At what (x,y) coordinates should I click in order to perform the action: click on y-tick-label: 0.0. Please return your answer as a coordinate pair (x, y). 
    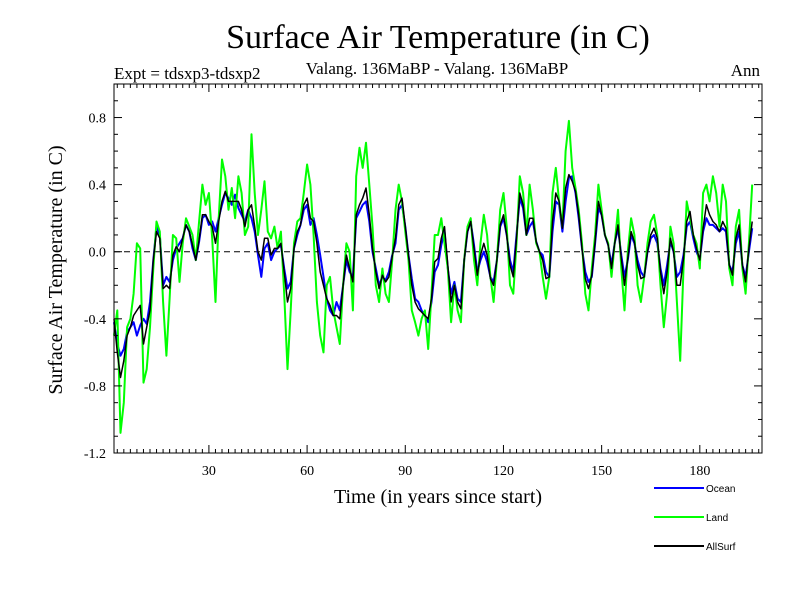
    Looking at the image, I should click on (98, 253).